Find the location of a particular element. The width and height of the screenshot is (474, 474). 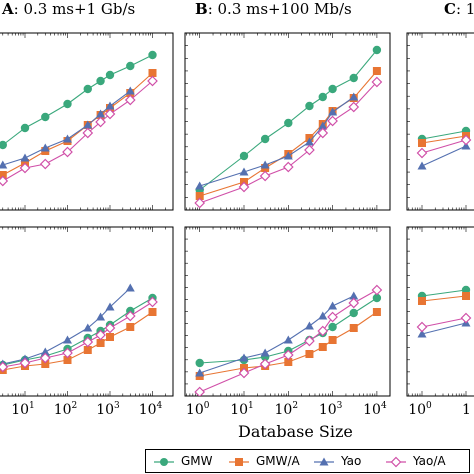

legend-marker-yao is located at coordinates (324, 461).